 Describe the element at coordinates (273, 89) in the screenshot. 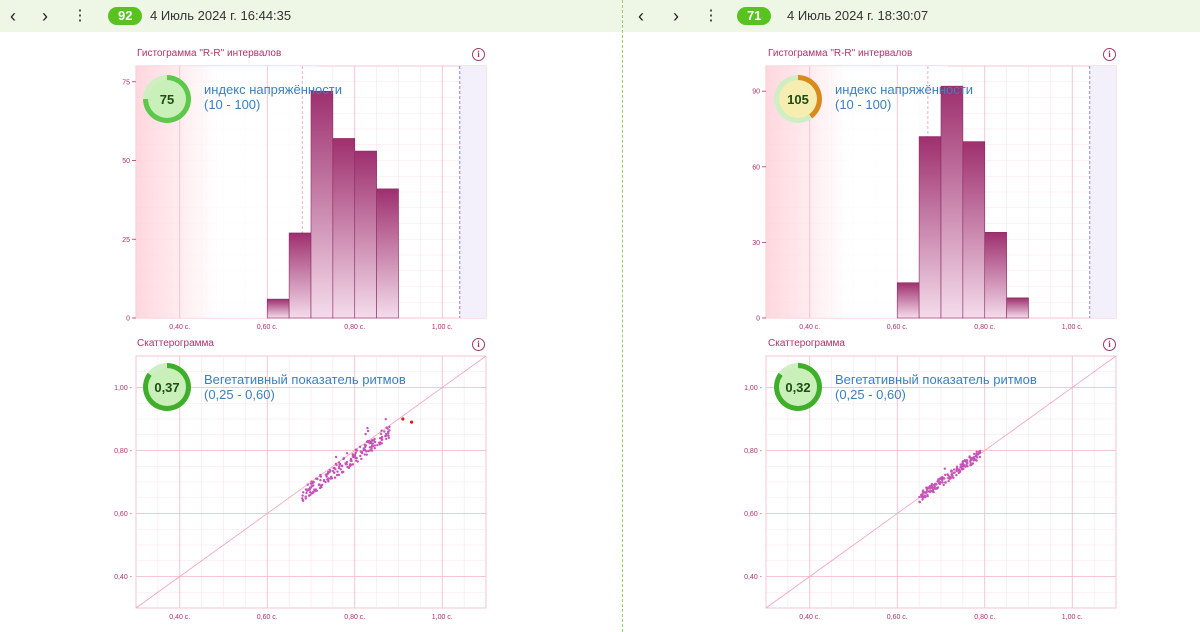

I see `stress-index-label: индекс напряжённости` at that location.